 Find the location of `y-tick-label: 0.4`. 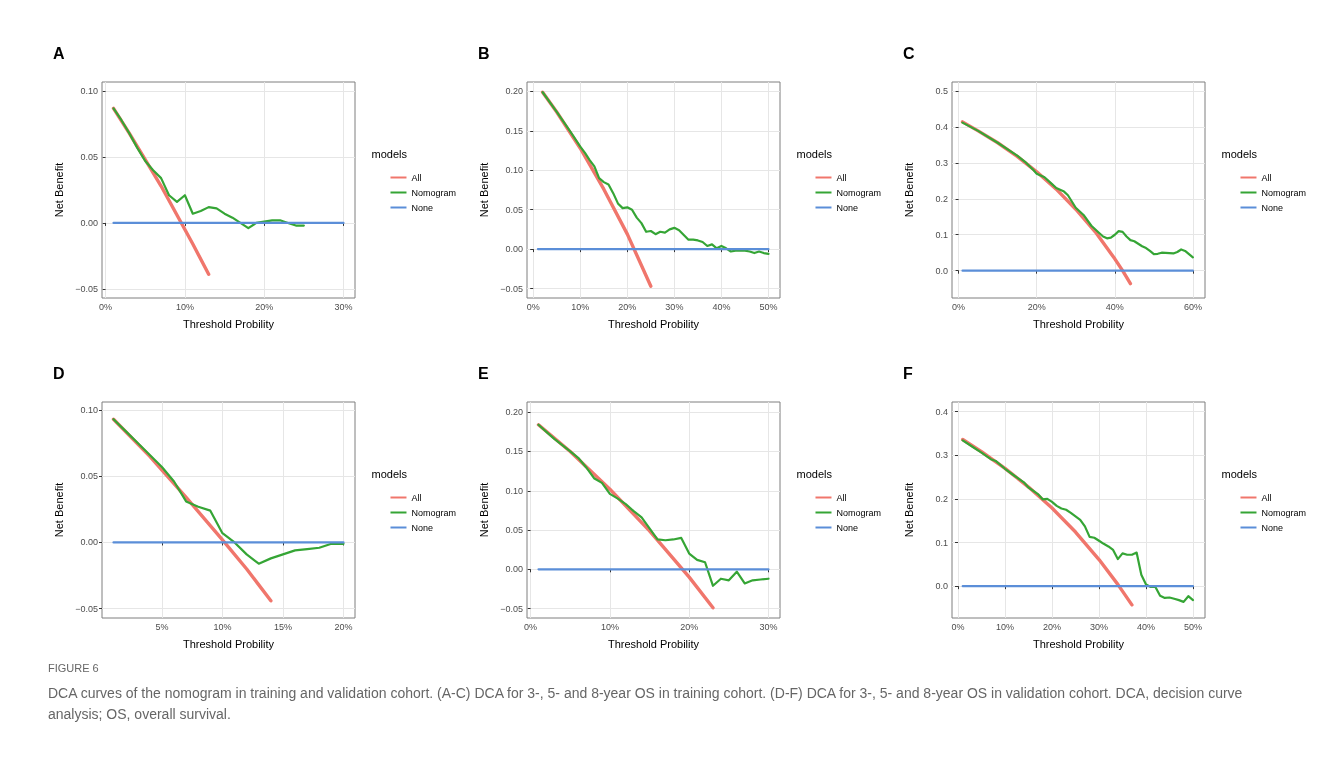

y-tick-label: 0.4 is located at coordinates (941, 411).